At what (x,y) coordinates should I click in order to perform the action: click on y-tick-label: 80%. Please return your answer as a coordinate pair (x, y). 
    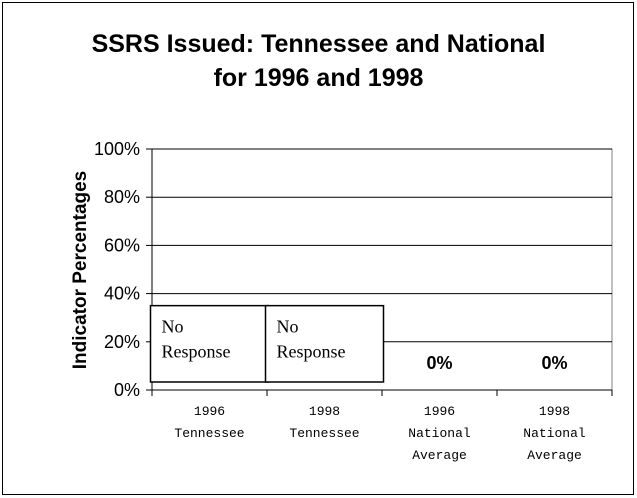
    Looking at the image, I should click on (122, 197).